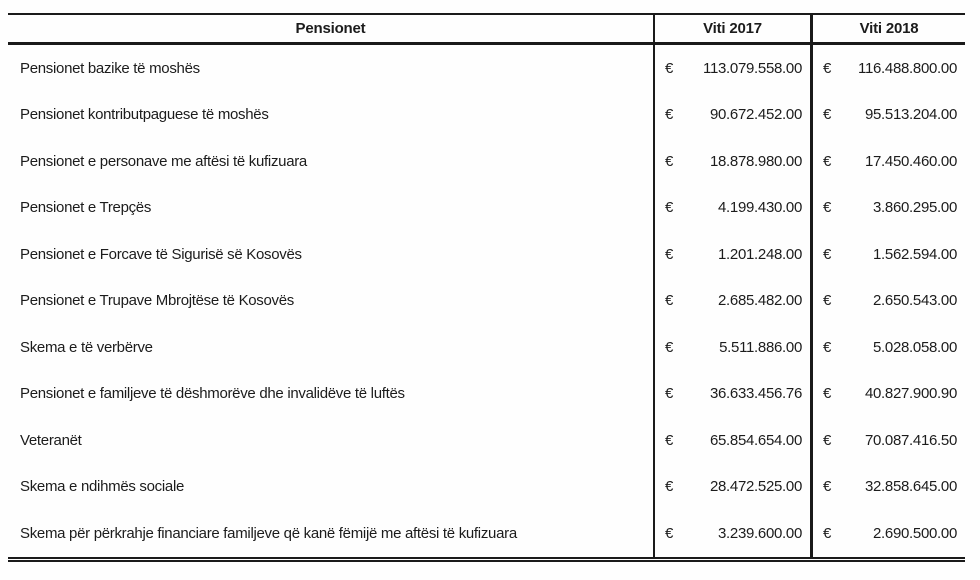 The width and height of the screenshot is (980, 580). What do you see at coordinates (51, 440) in the screenshot?
I see `row-label: Veteranët` at bounding box center [51, 440].